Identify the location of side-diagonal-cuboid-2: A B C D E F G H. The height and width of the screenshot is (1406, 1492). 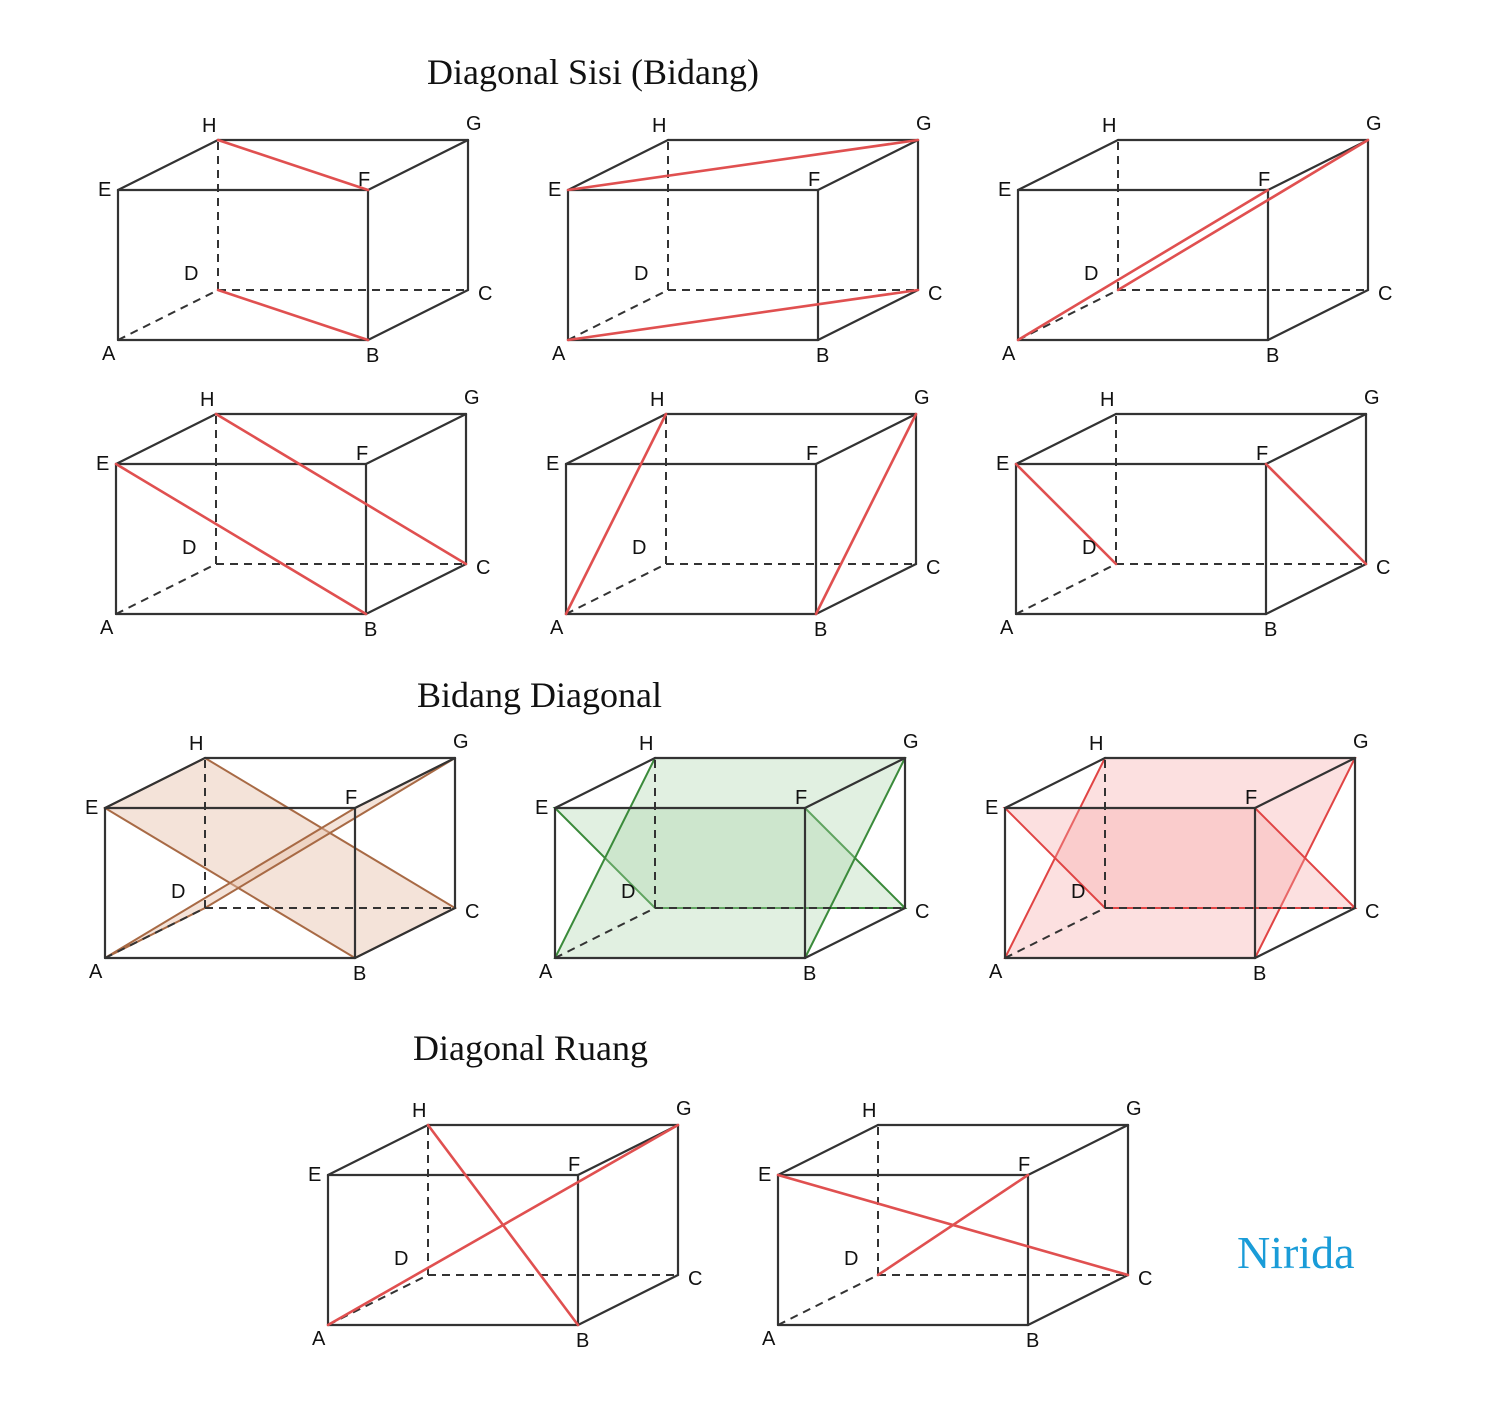
(745, 240).